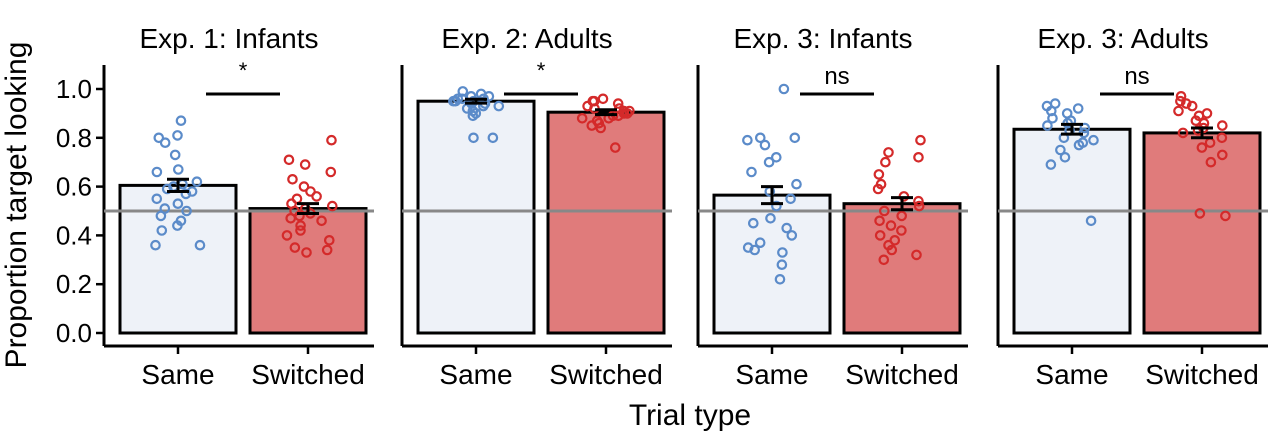  What do you see at coordinates (74, 333) in the screenshot?
I see `y-tick-label: 0.0` at bounding box center [74, 333].